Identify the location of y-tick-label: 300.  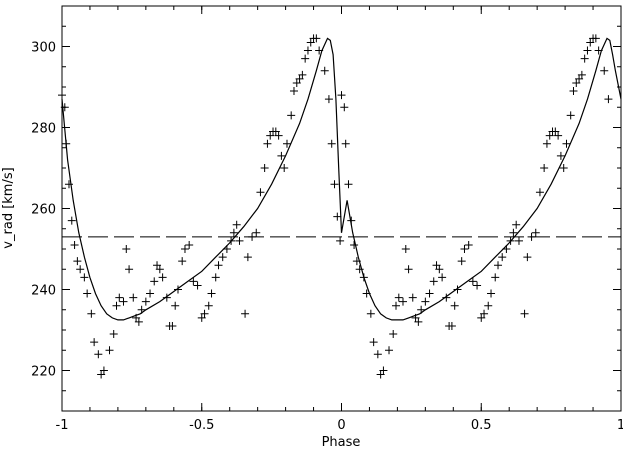
(43, 48).